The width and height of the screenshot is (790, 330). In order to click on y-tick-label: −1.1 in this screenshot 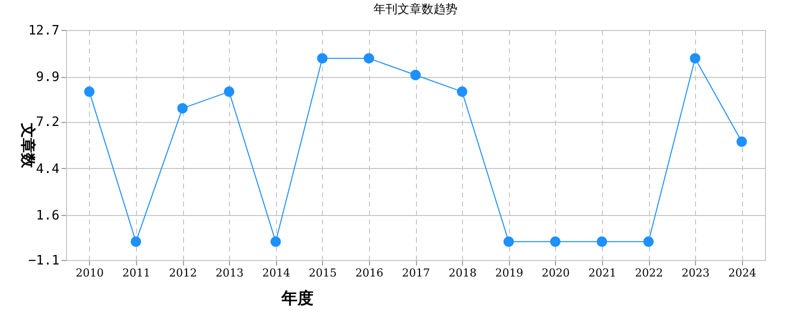, I will do `click(44, 261)`.